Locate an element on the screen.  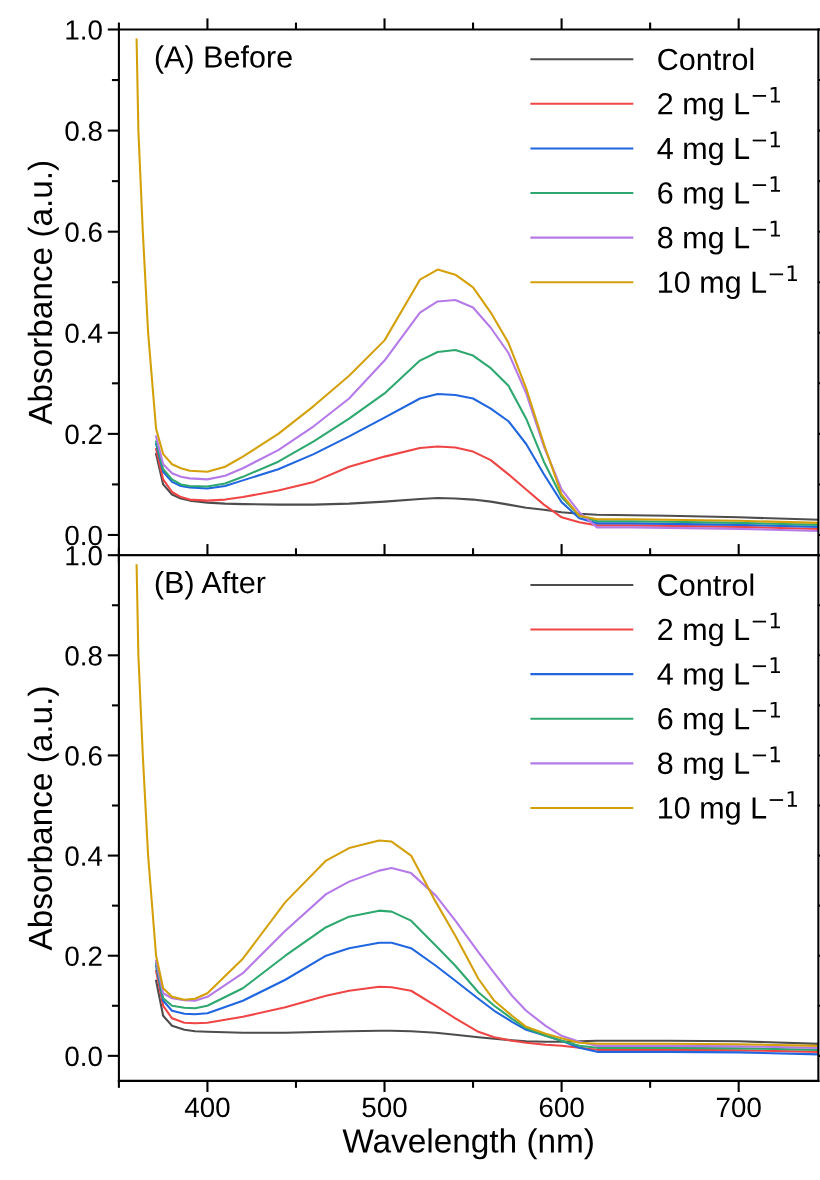
x-axis-title: Wavelength (nm) is located at coordinates (467, 1144).